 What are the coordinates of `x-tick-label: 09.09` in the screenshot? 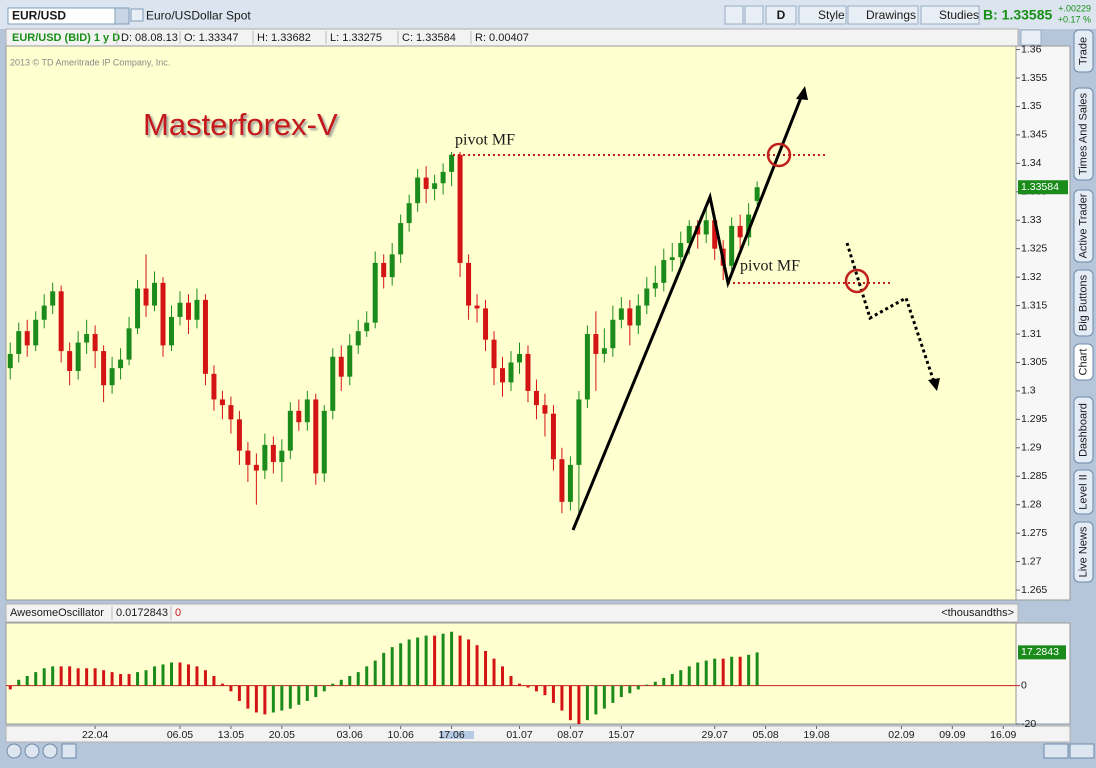 It's located at (952, 735).